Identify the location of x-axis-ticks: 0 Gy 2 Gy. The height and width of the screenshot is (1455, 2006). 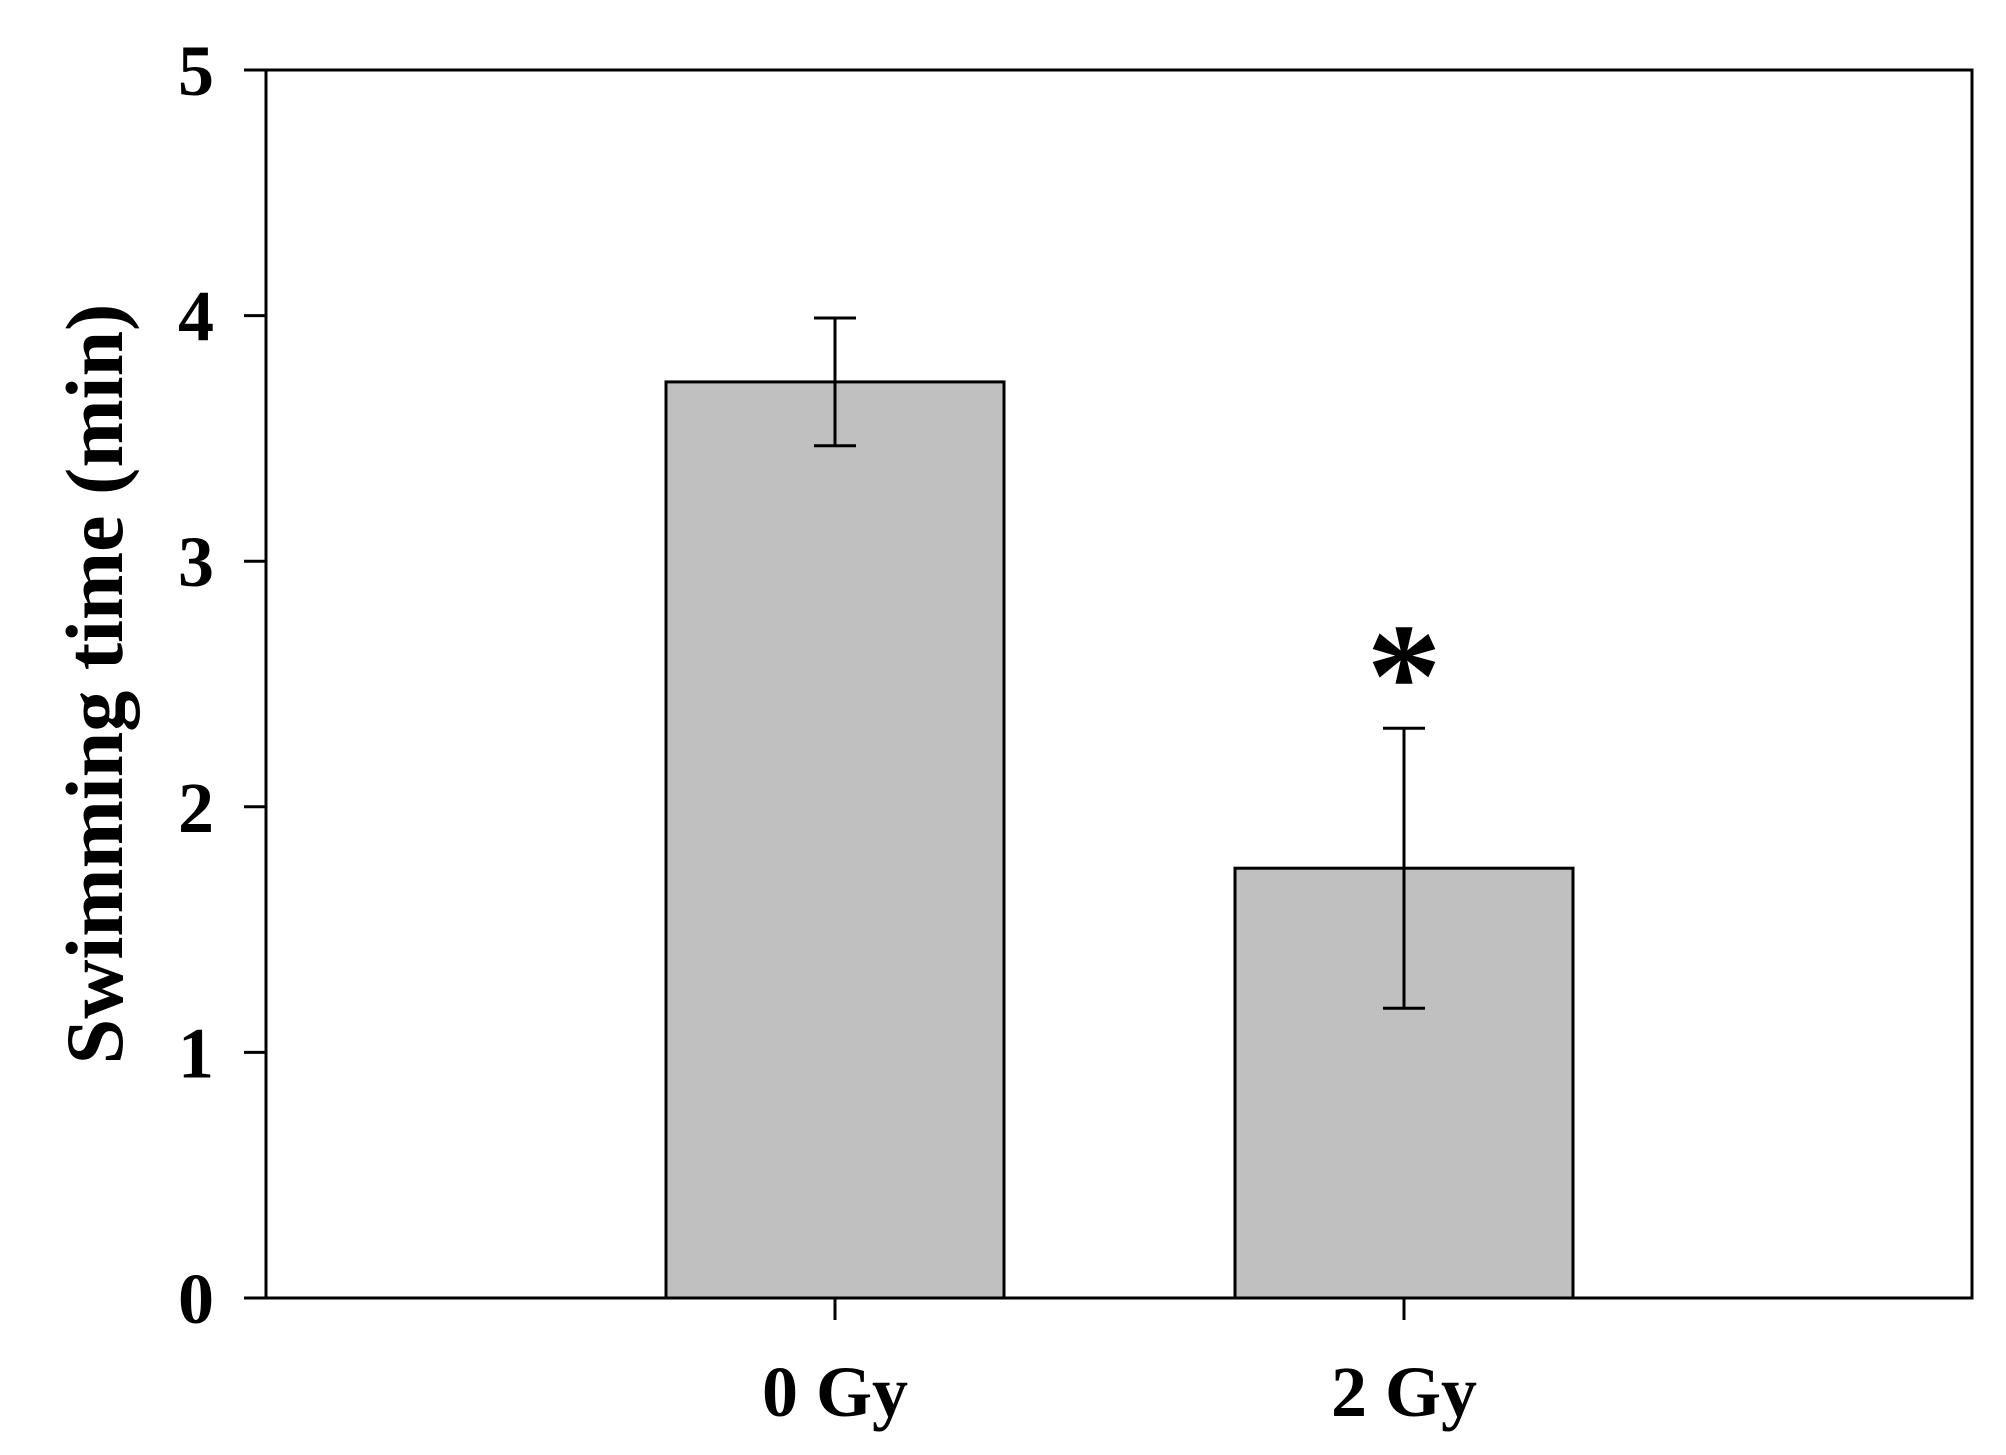
(1119, 1365).